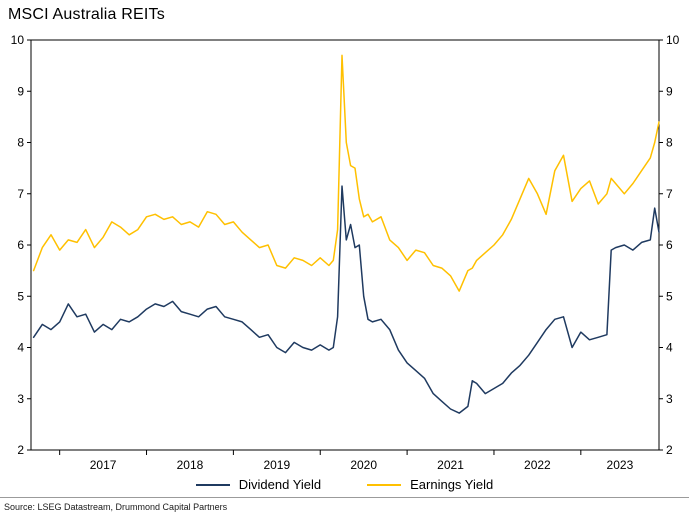 The image size is (689, 517). I want to click on footer-divider, so click(344, 497).